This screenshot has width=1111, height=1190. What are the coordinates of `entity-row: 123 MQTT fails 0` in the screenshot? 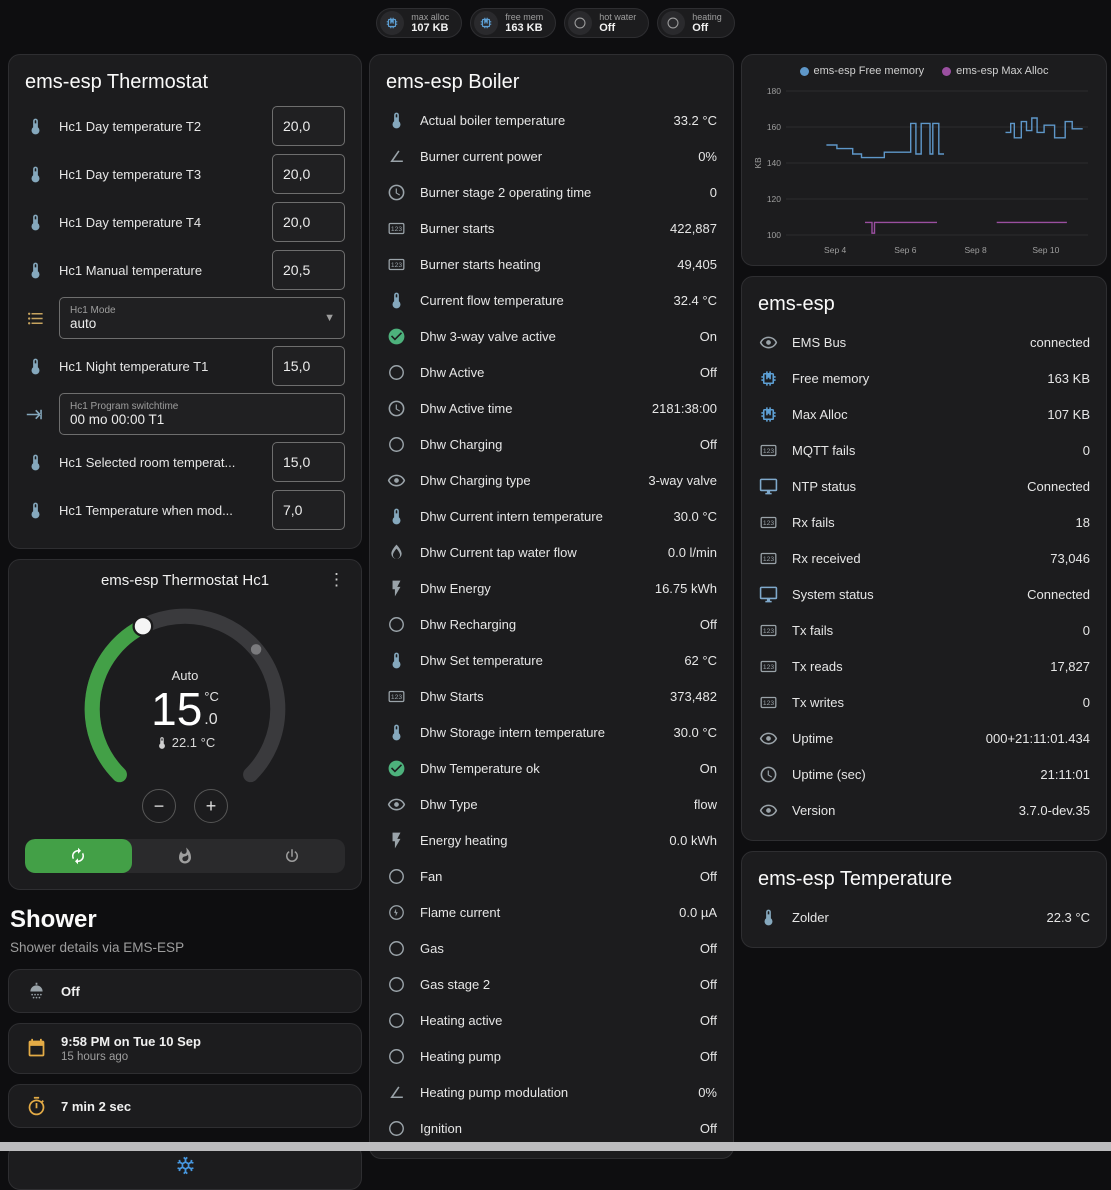 It's located at (924, 450).